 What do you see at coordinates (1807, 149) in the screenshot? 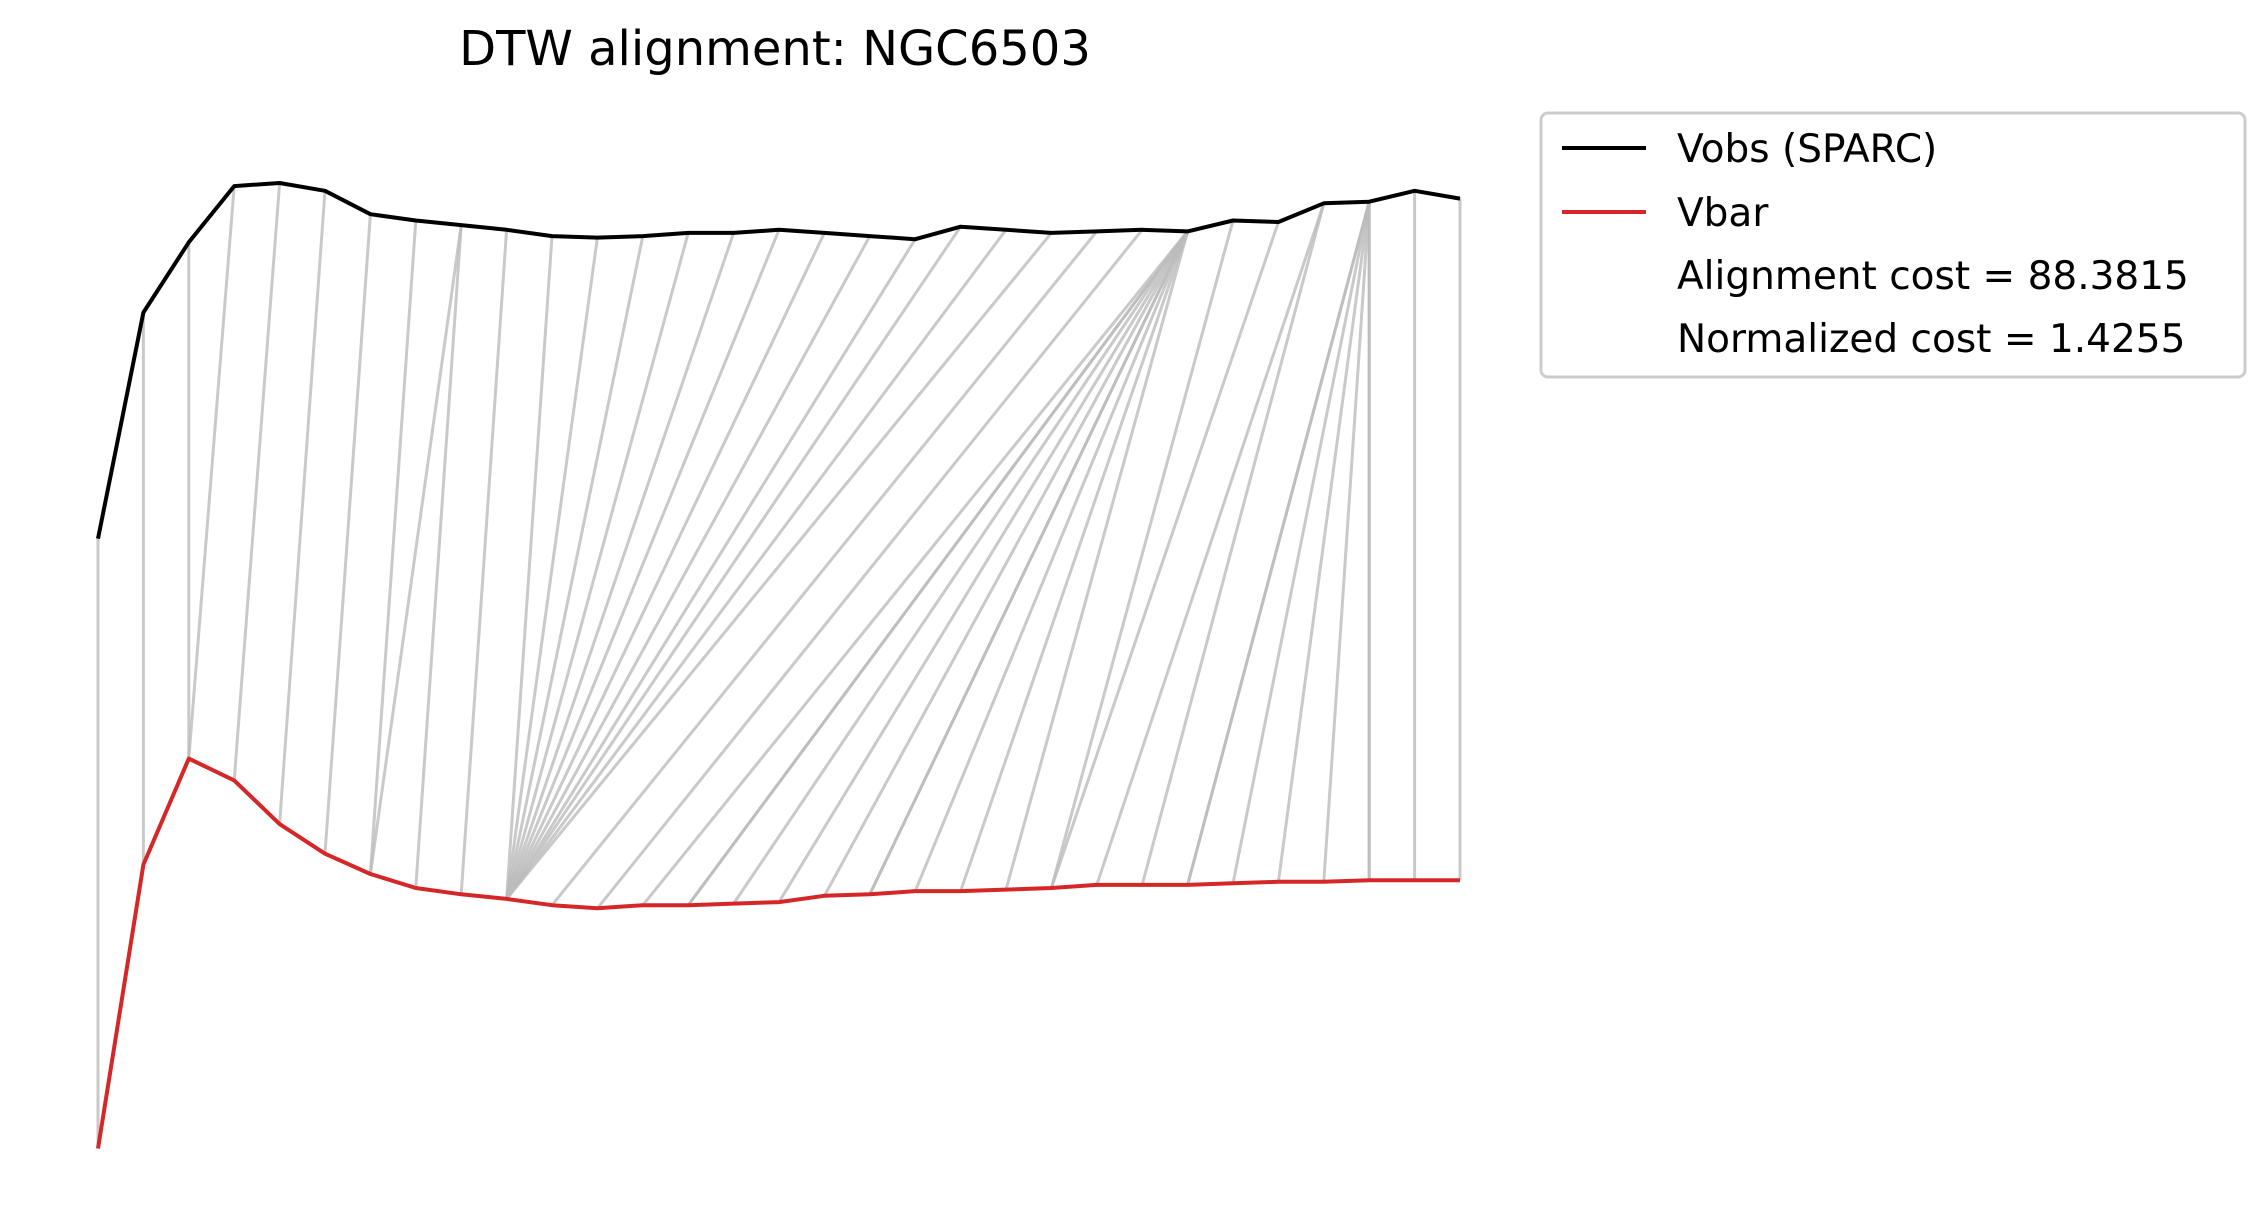
I see `legend-label-vobs: Vobs (SPARC)` at bounding box center [1807, 149].